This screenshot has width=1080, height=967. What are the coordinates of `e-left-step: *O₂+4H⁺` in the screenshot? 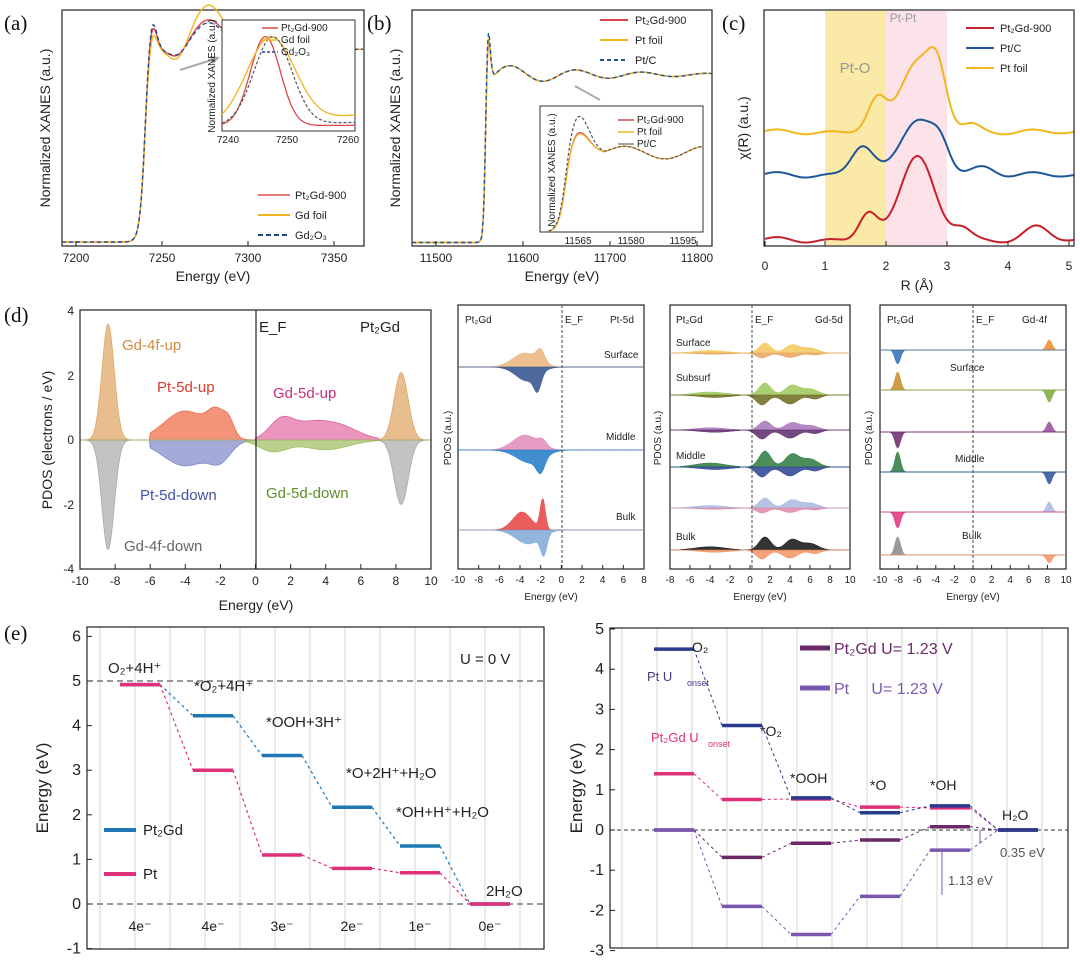 It's located at (223, 686).